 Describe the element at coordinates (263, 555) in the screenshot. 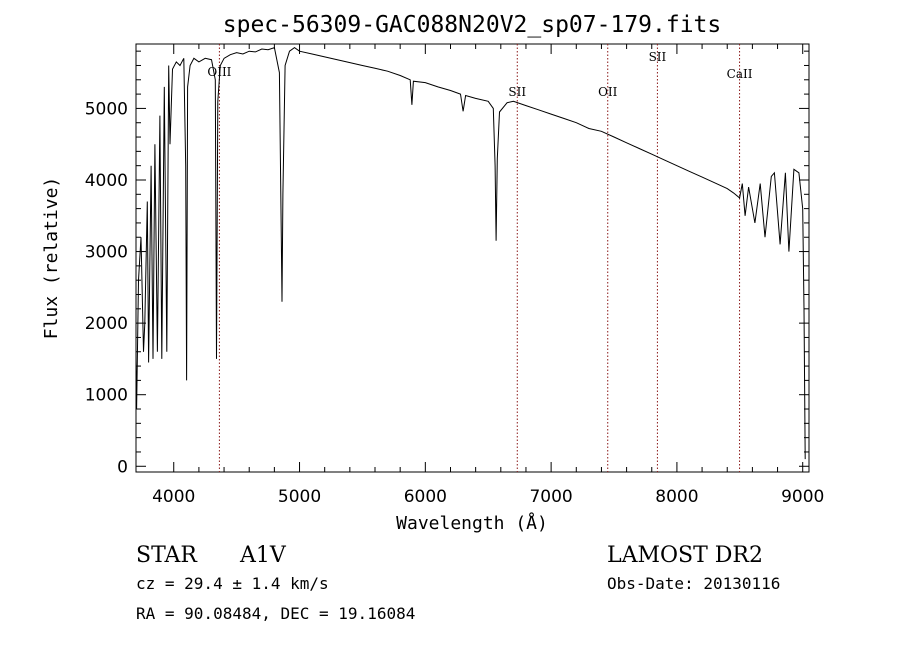

I see `spectral-subclass: A1V` at that location.